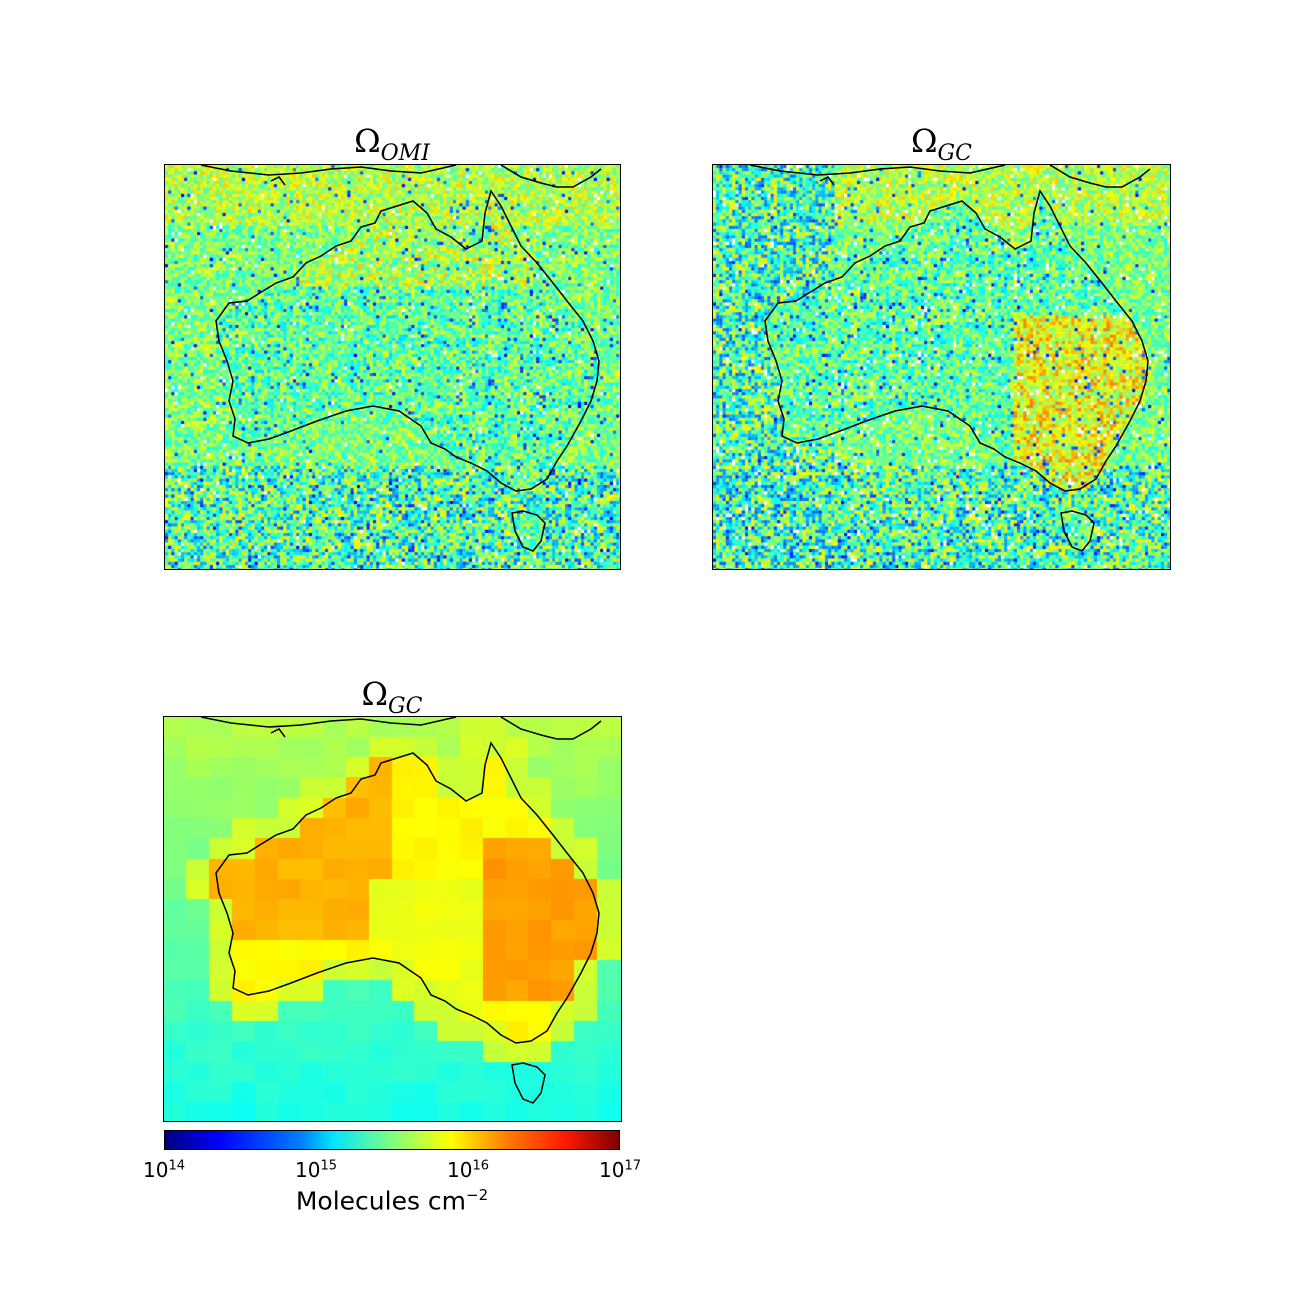  I want to click on map-gc-model, so click(392, 919).